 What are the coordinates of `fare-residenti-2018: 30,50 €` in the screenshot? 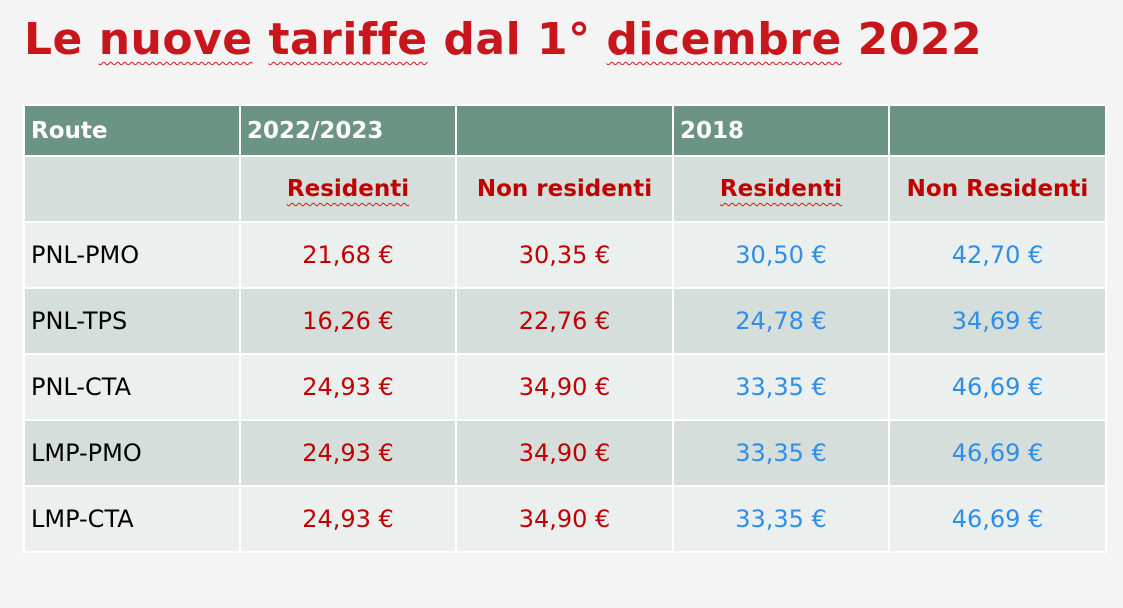 It's located at (781, 255).